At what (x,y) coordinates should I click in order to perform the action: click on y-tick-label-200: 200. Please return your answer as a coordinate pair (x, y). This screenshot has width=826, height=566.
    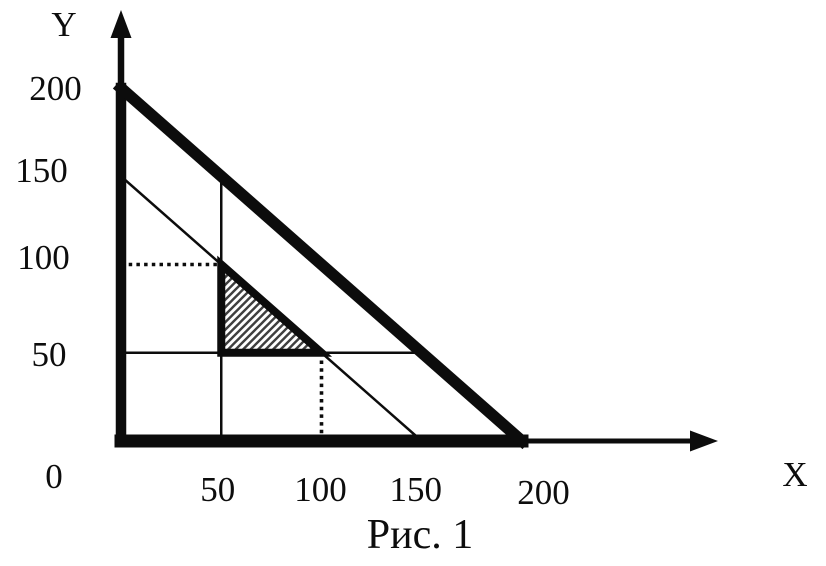
    Looking at the image, I should click on (55, 88).